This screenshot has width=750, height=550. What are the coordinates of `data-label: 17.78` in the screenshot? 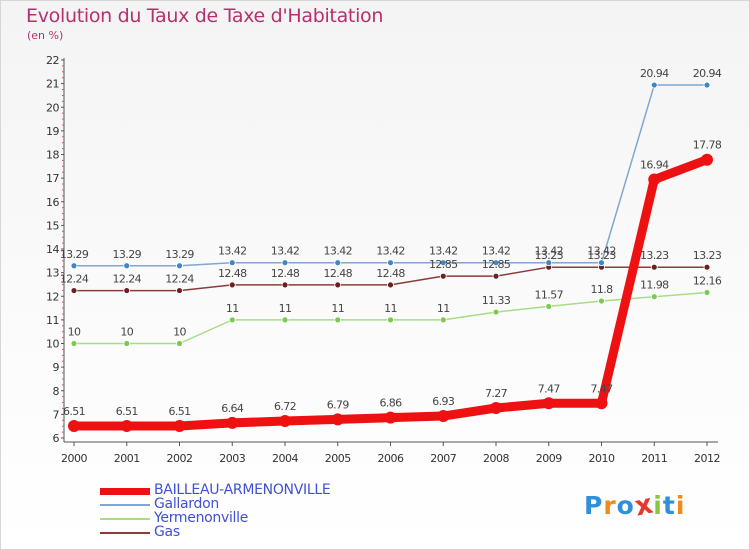 It's located at (707, 145).